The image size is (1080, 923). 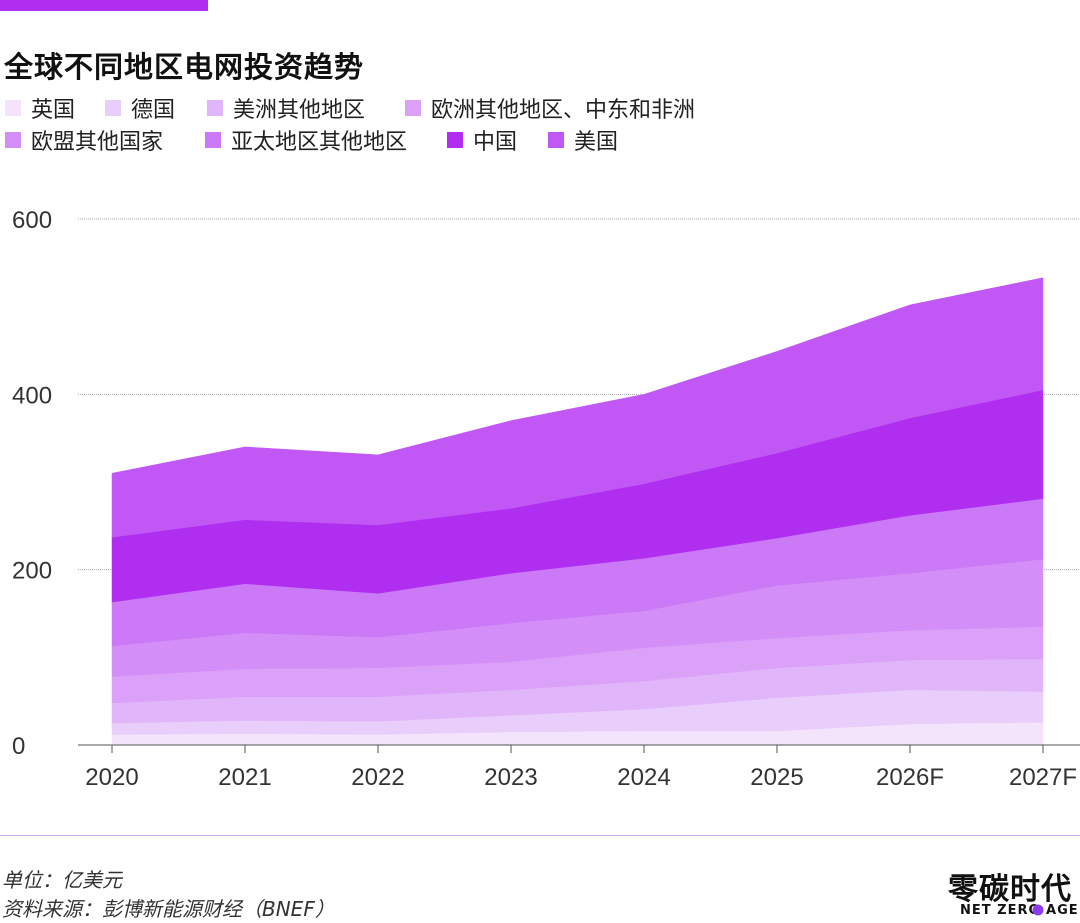 I want to click on legend-item: 欧洲其他地区、中东和非洲, so click(x=550, y=108).